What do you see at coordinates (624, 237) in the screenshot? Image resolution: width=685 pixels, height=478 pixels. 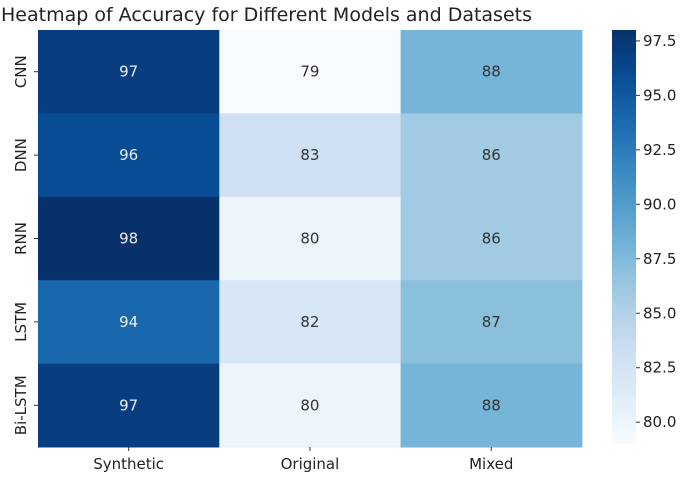 I see `colorbar` at bounding box center [624, 237].